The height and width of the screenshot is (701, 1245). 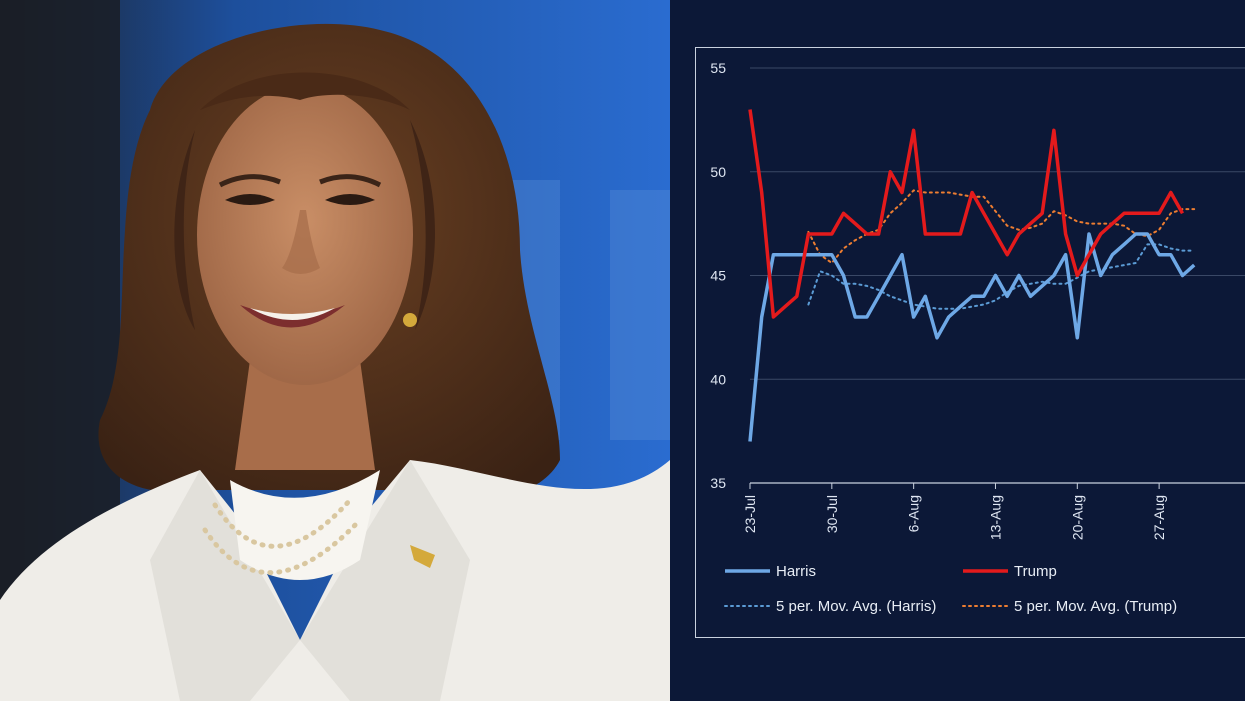 I want to click on flag-pin, so click(x=422, y=556).